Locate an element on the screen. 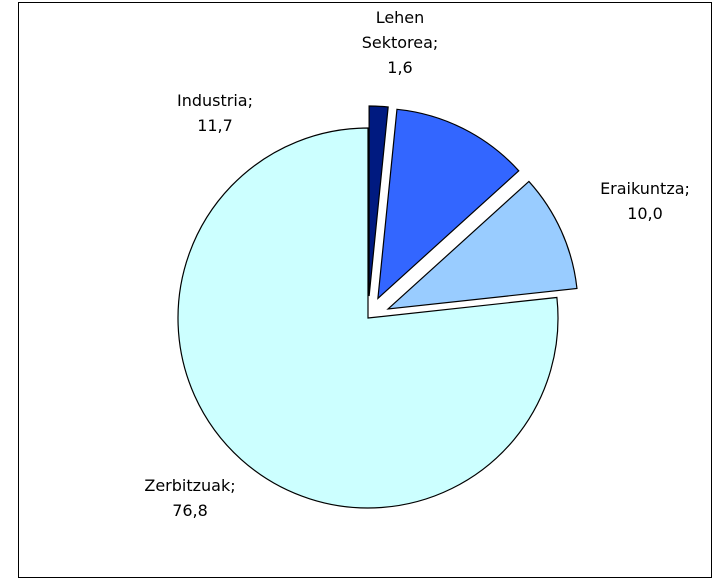  category-label: Industria; is located at coordinates (215, 100).